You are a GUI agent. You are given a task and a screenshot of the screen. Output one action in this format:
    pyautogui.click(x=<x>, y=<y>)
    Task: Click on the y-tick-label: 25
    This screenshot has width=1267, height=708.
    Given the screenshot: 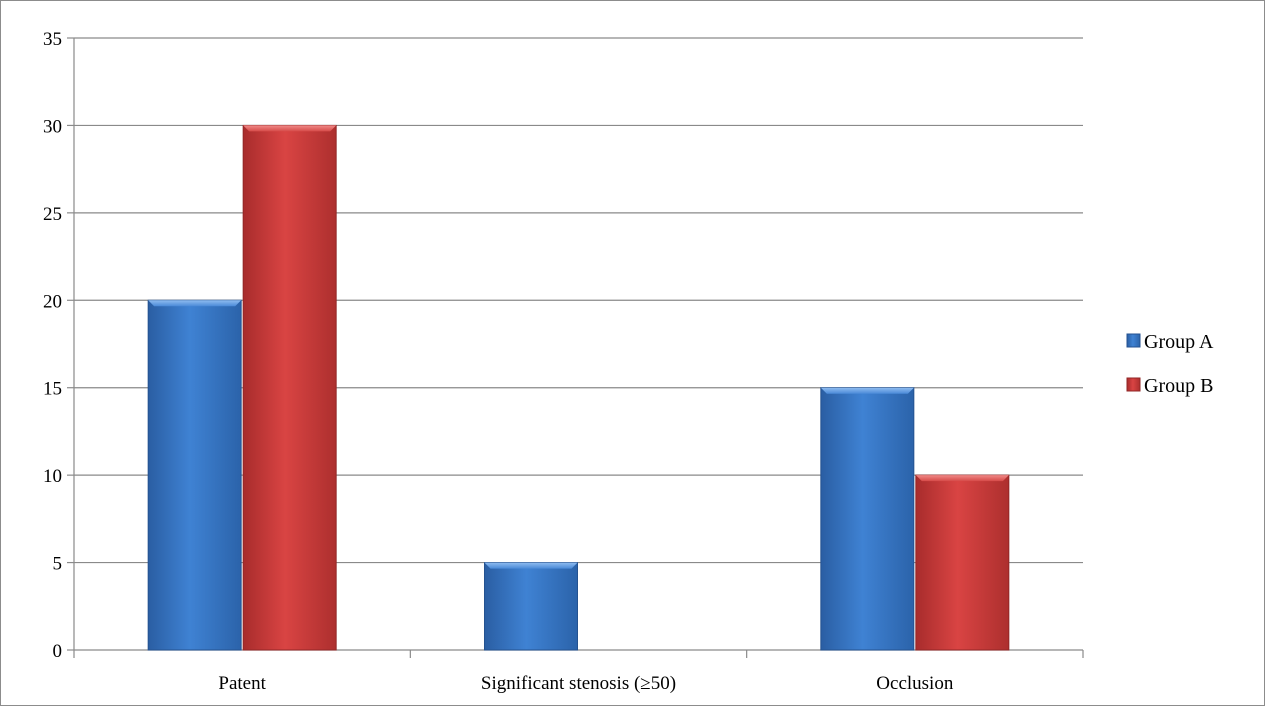 What is the action you would take?
    pyautogui.click(x=52, y=214)
    